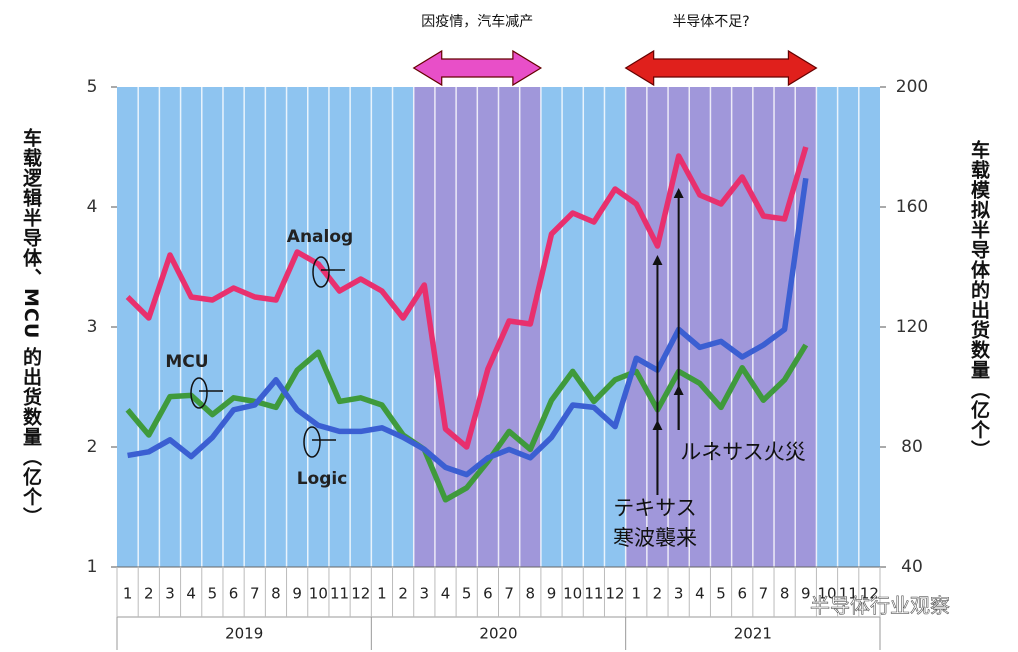  Describe the element at coordinates (92, 447) in the screenshot. I see `y-tick-label: 2` at that location.